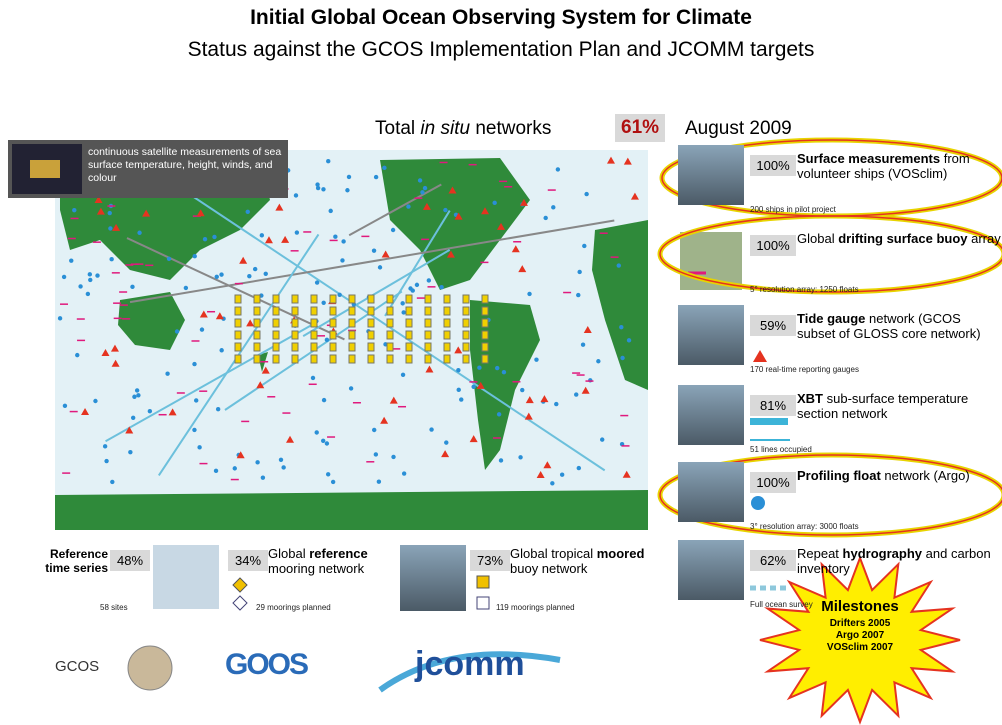 Image resolution: width=1002 pixels, height=725 pixels. What do you see at coordinates (804, 369) in the screenshot?
I see `note: 170 real-time reporting gauges` at bounding box center [804, 369].